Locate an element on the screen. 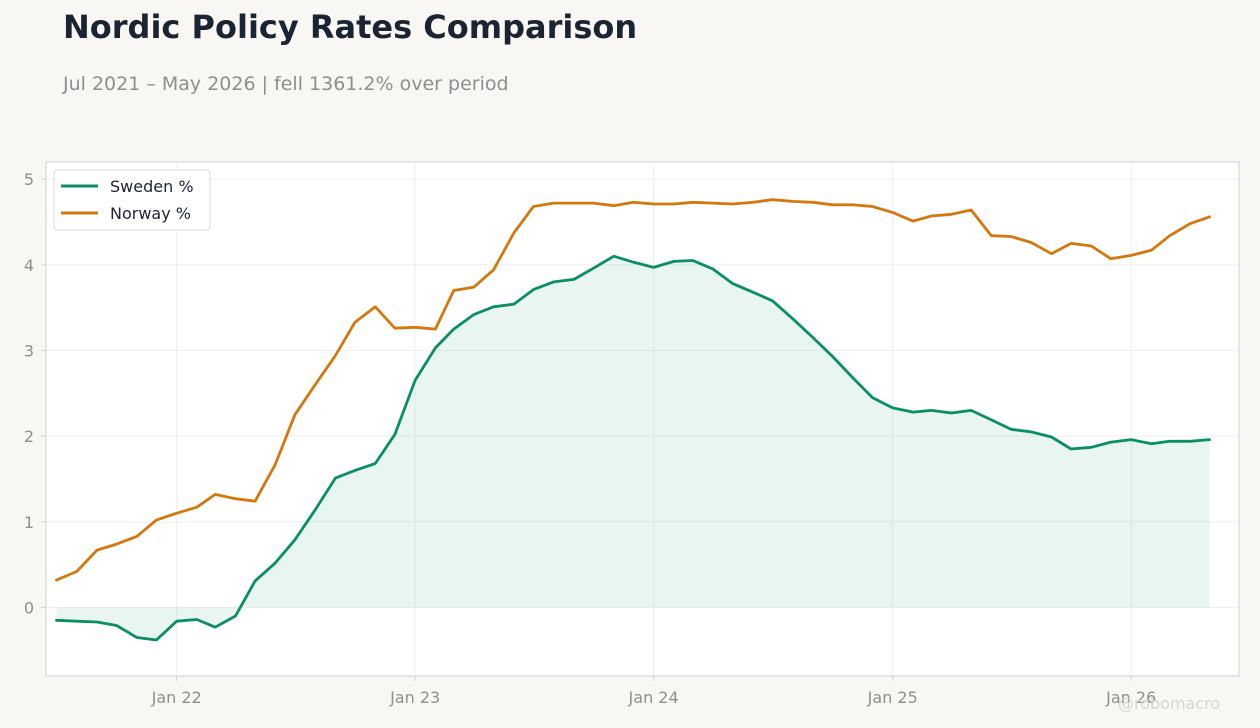  x-axis: Jan 22 Jan 23 Jan 24 Jan 25 Jan 26 is located at coordinates (653, 691).